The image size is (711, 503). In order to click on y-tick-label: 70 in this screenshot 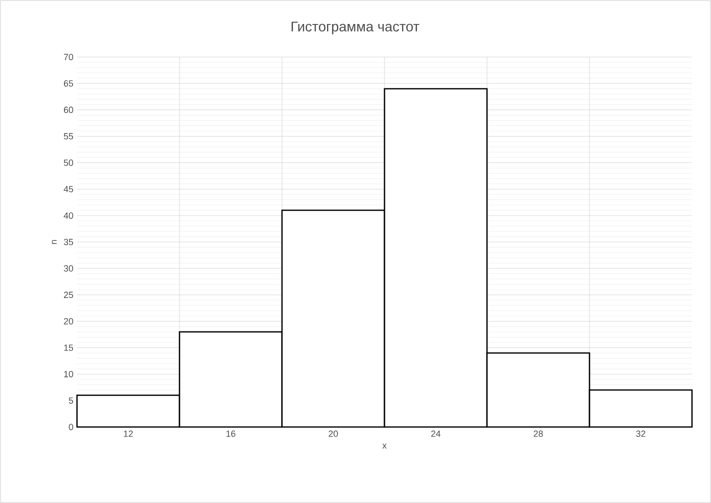, I will do `click(69, 57)`.